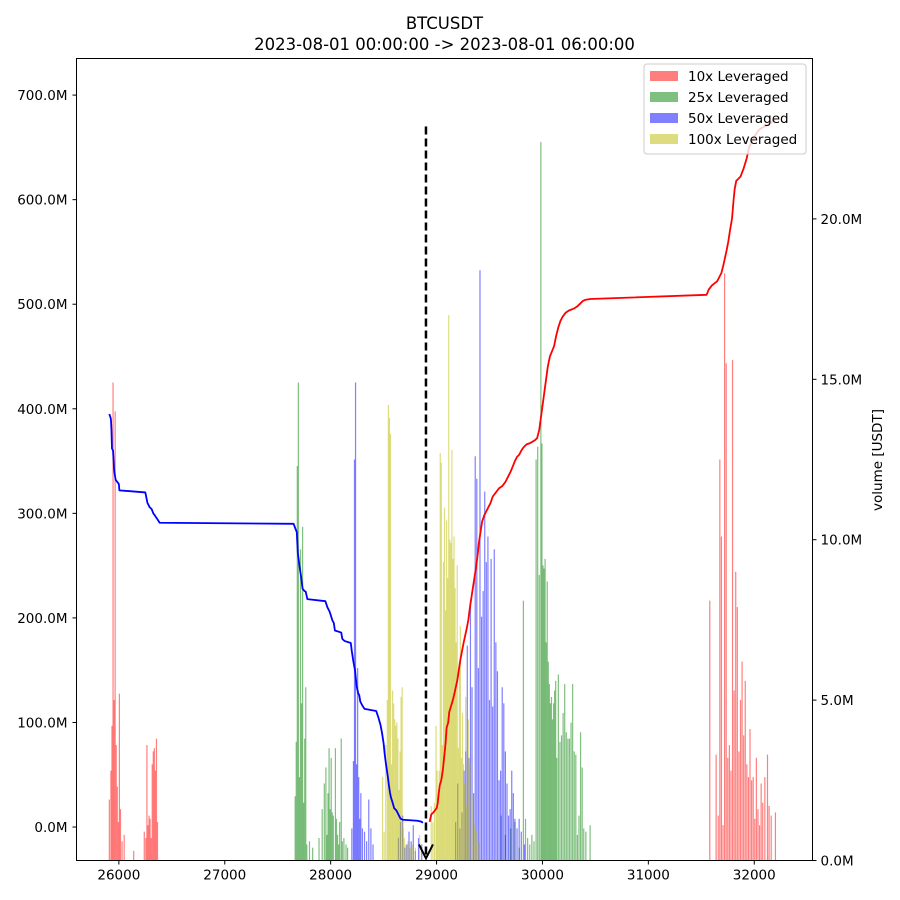 The height and width of the screenshot is (900, 900). Describe the element at coordinates (50, 828) in the screenshot. I see `y-left-tick-label: 0.0M` at that location.